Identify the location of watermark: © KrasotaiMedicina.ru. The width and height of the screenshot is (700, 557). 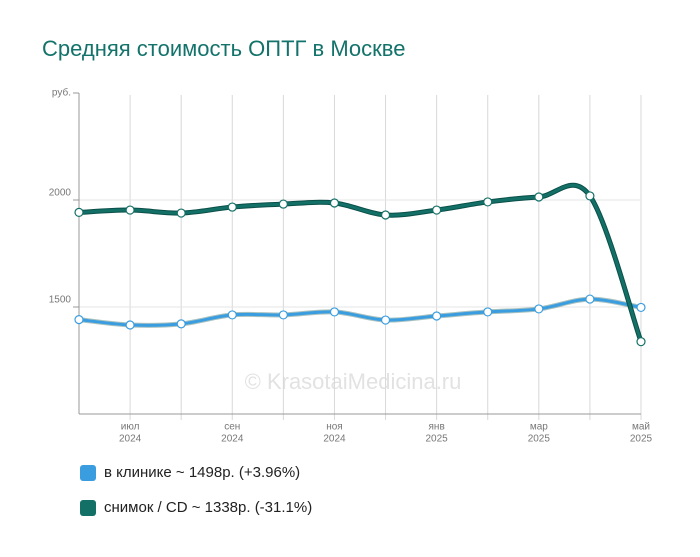
(353, 381).